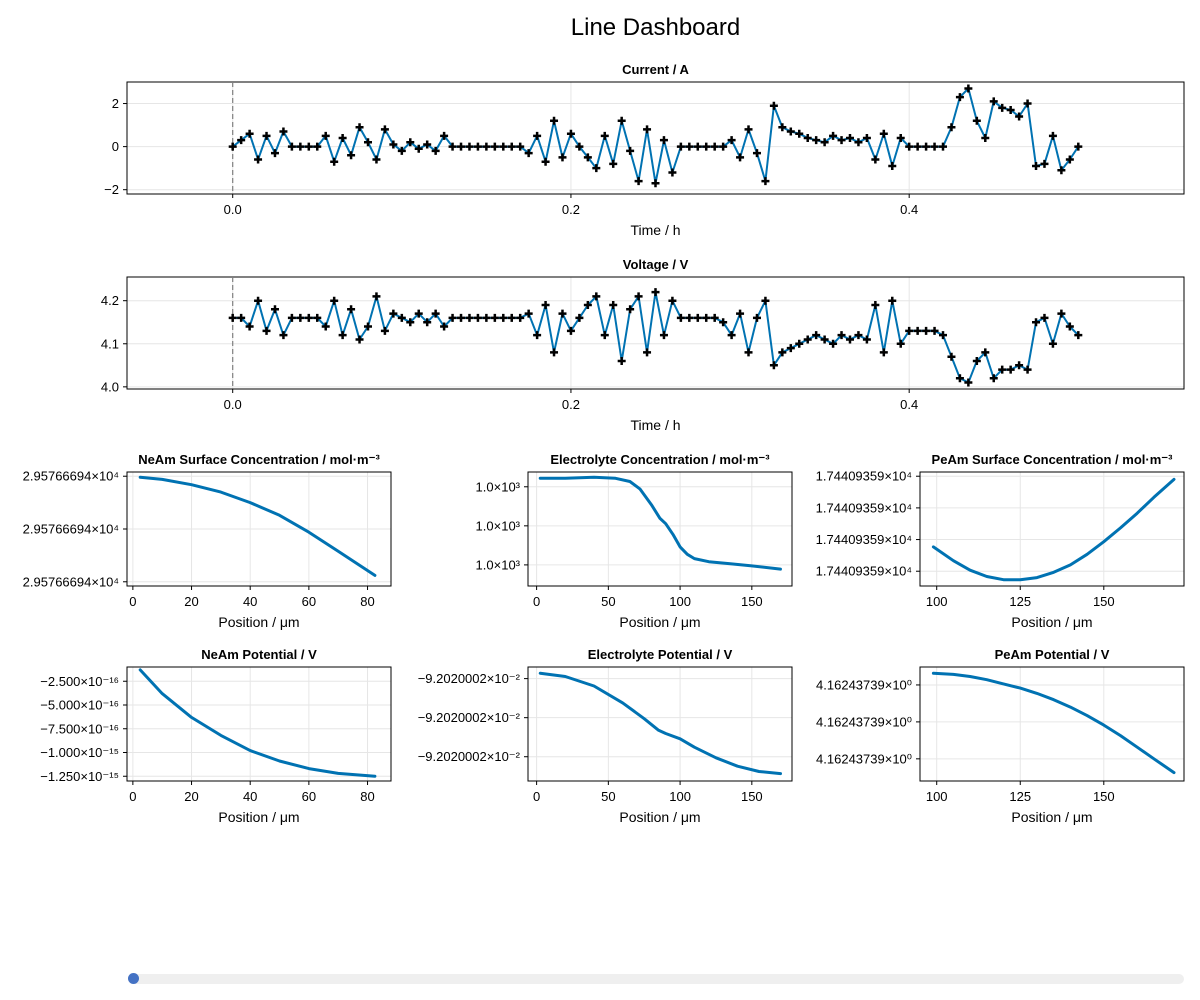 The width and height of the screenshot is (1200, 1000). What do you see at coordinates (1104, 796) in the screenshot?
I see `x-tick-label: 150` at bounding box center [1104, 796].